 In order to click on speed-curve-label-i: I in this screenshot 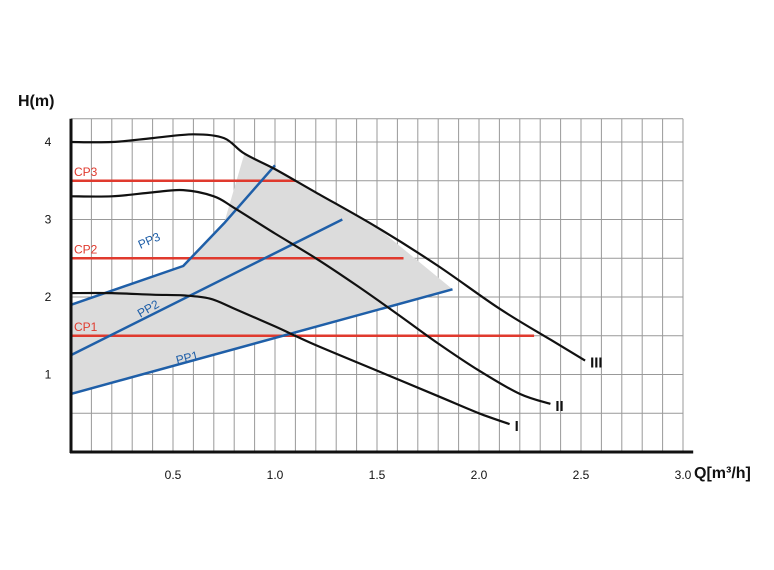, I will do `click(517, 426)`.